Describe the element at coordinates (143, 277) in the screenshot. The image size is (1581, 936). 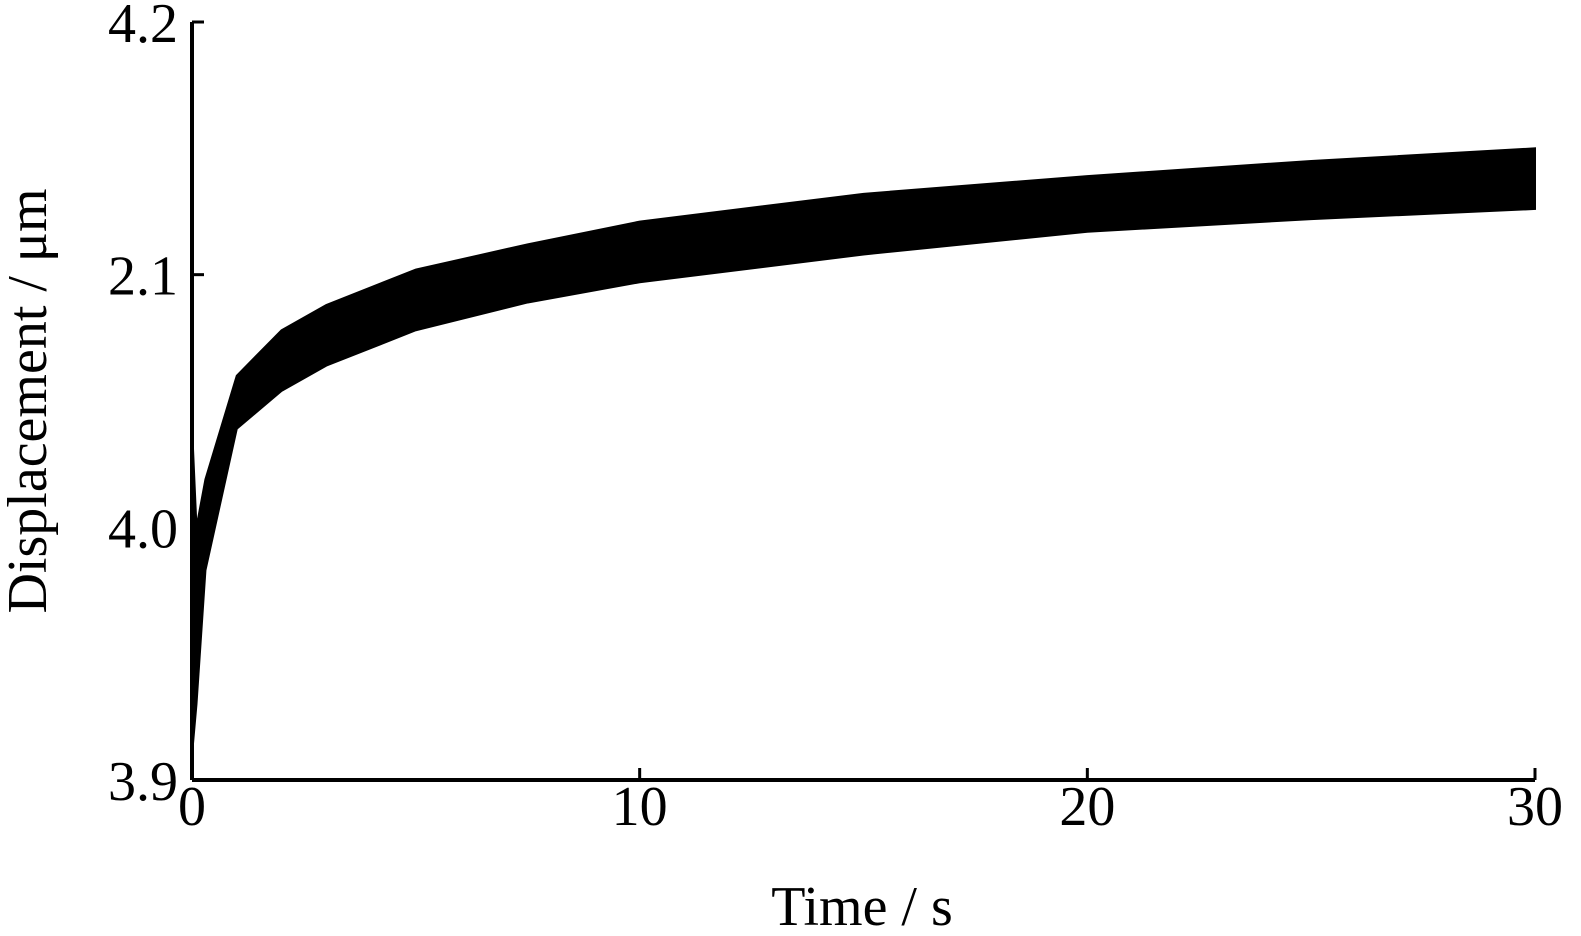
I see `y-tick-label: 2.1` at that location.